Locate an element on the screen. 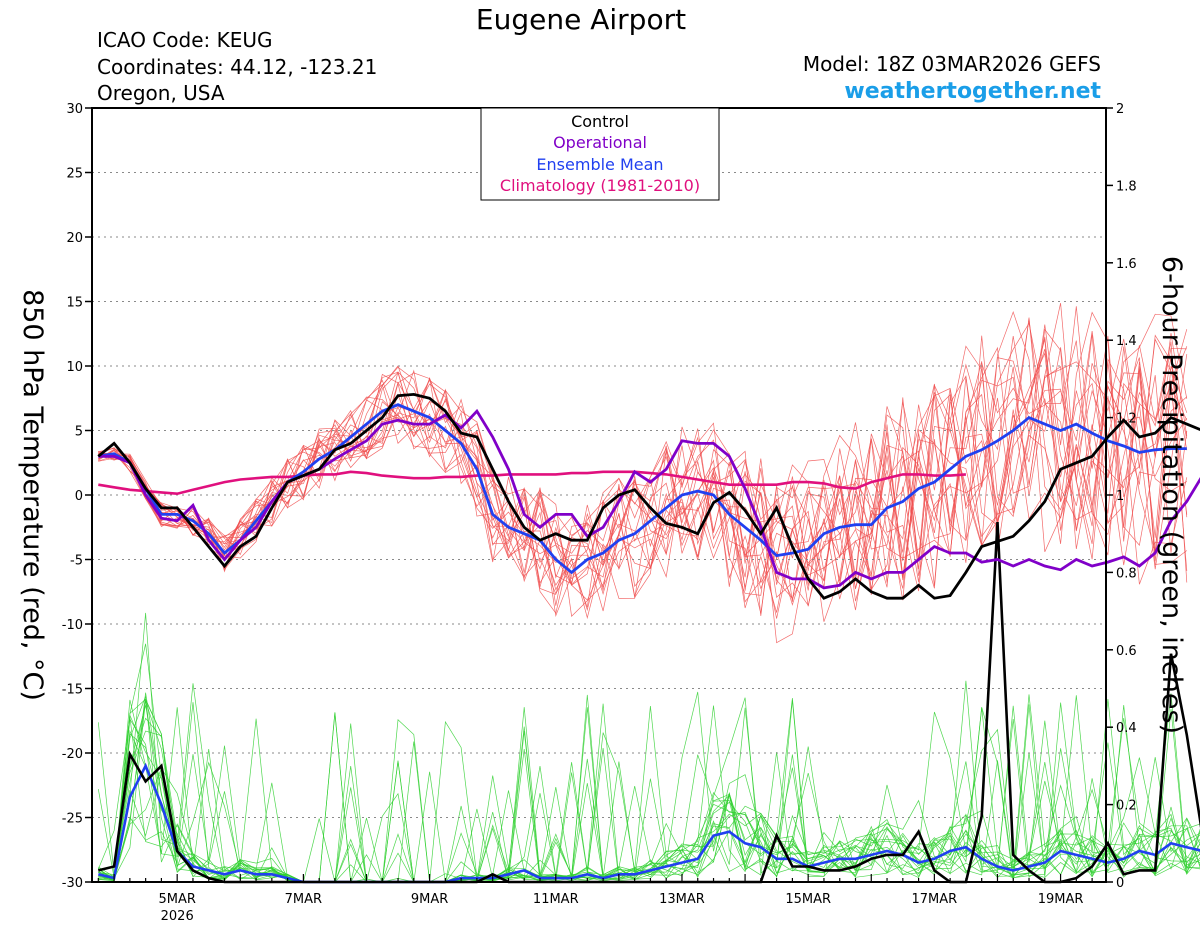  x-tick-label: 9MAR is located at coordinates (429, 899).